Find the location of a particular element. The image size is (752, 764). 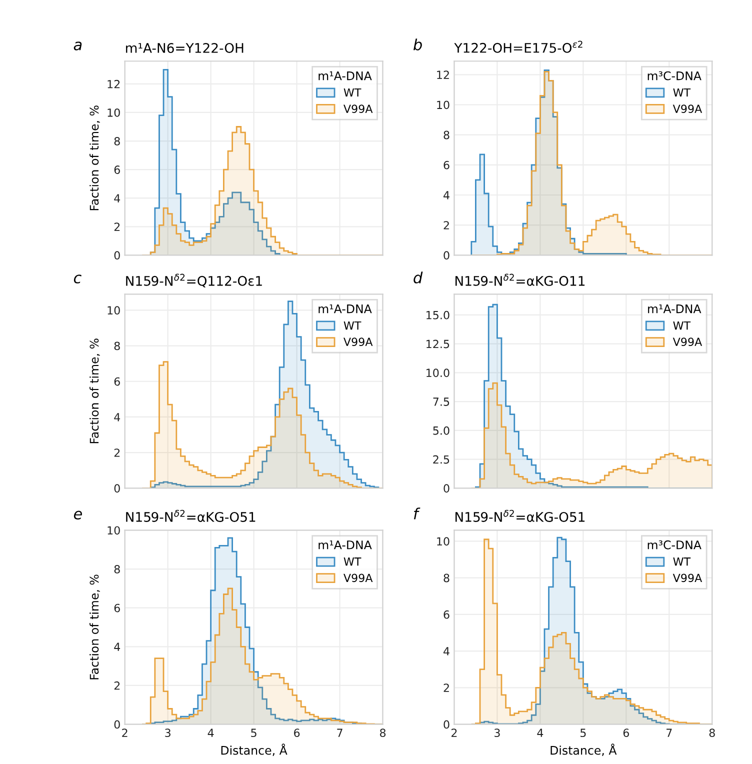

text: a is located at coordinates (78, 46).